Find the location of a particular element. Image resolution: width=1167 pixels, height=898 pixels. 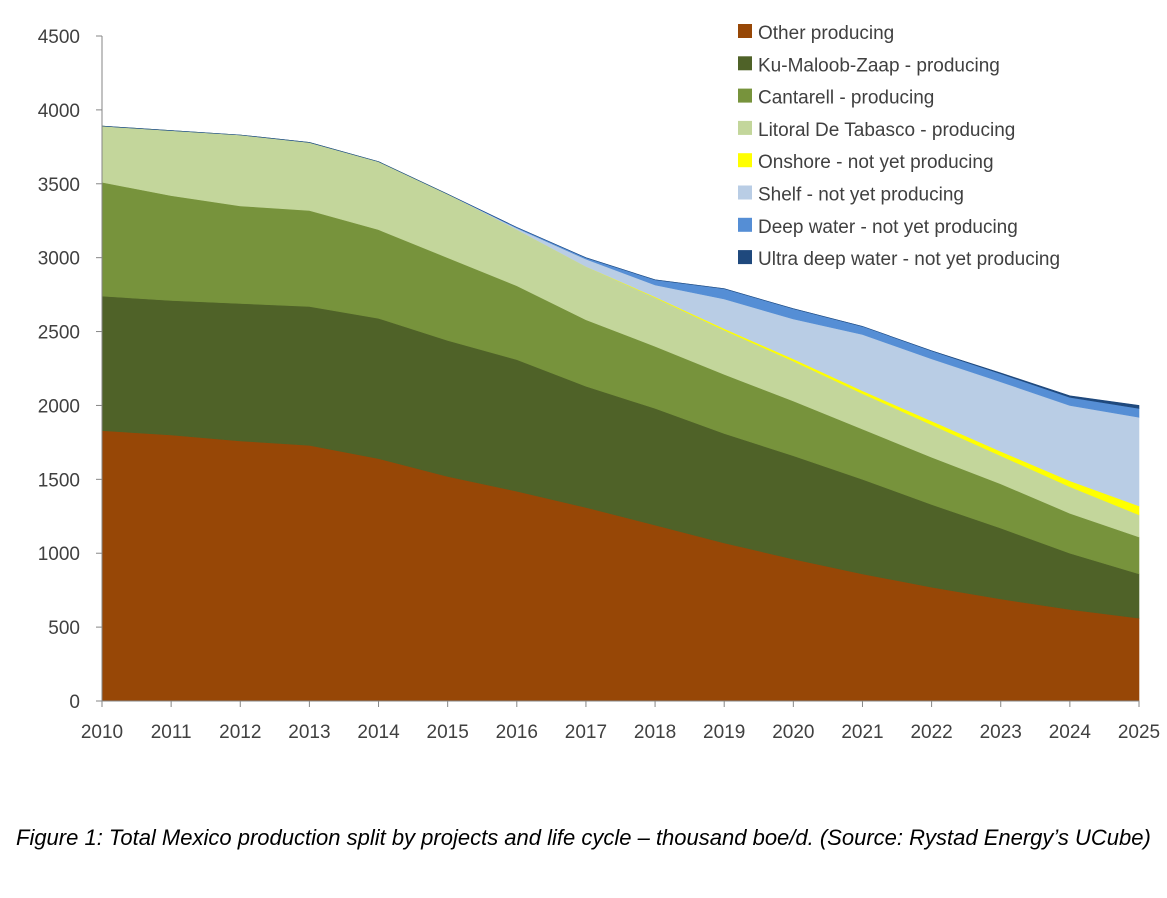

x-tick-label: 2015 is located at coordinates (448, 732).